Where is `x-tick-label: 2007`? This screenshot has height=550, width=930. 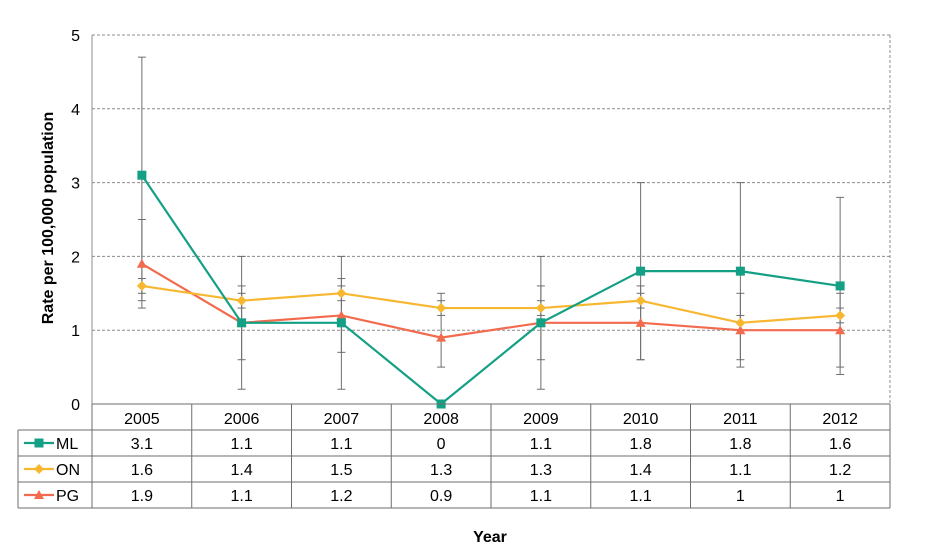
x-tick-label: 2007 is located at coordinates (342, 419).